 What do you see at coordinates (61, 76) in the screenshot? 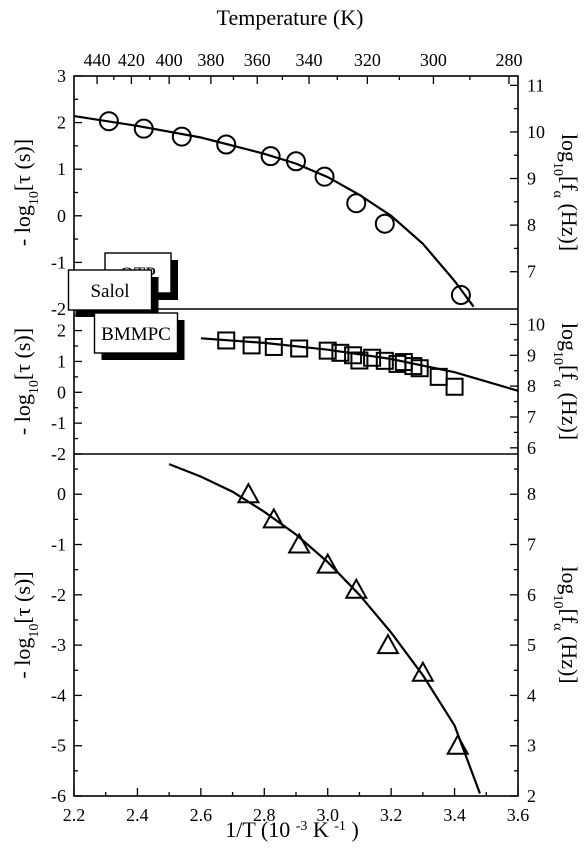
I see `left-tick-label: 3` at bounding box center [61, 76].